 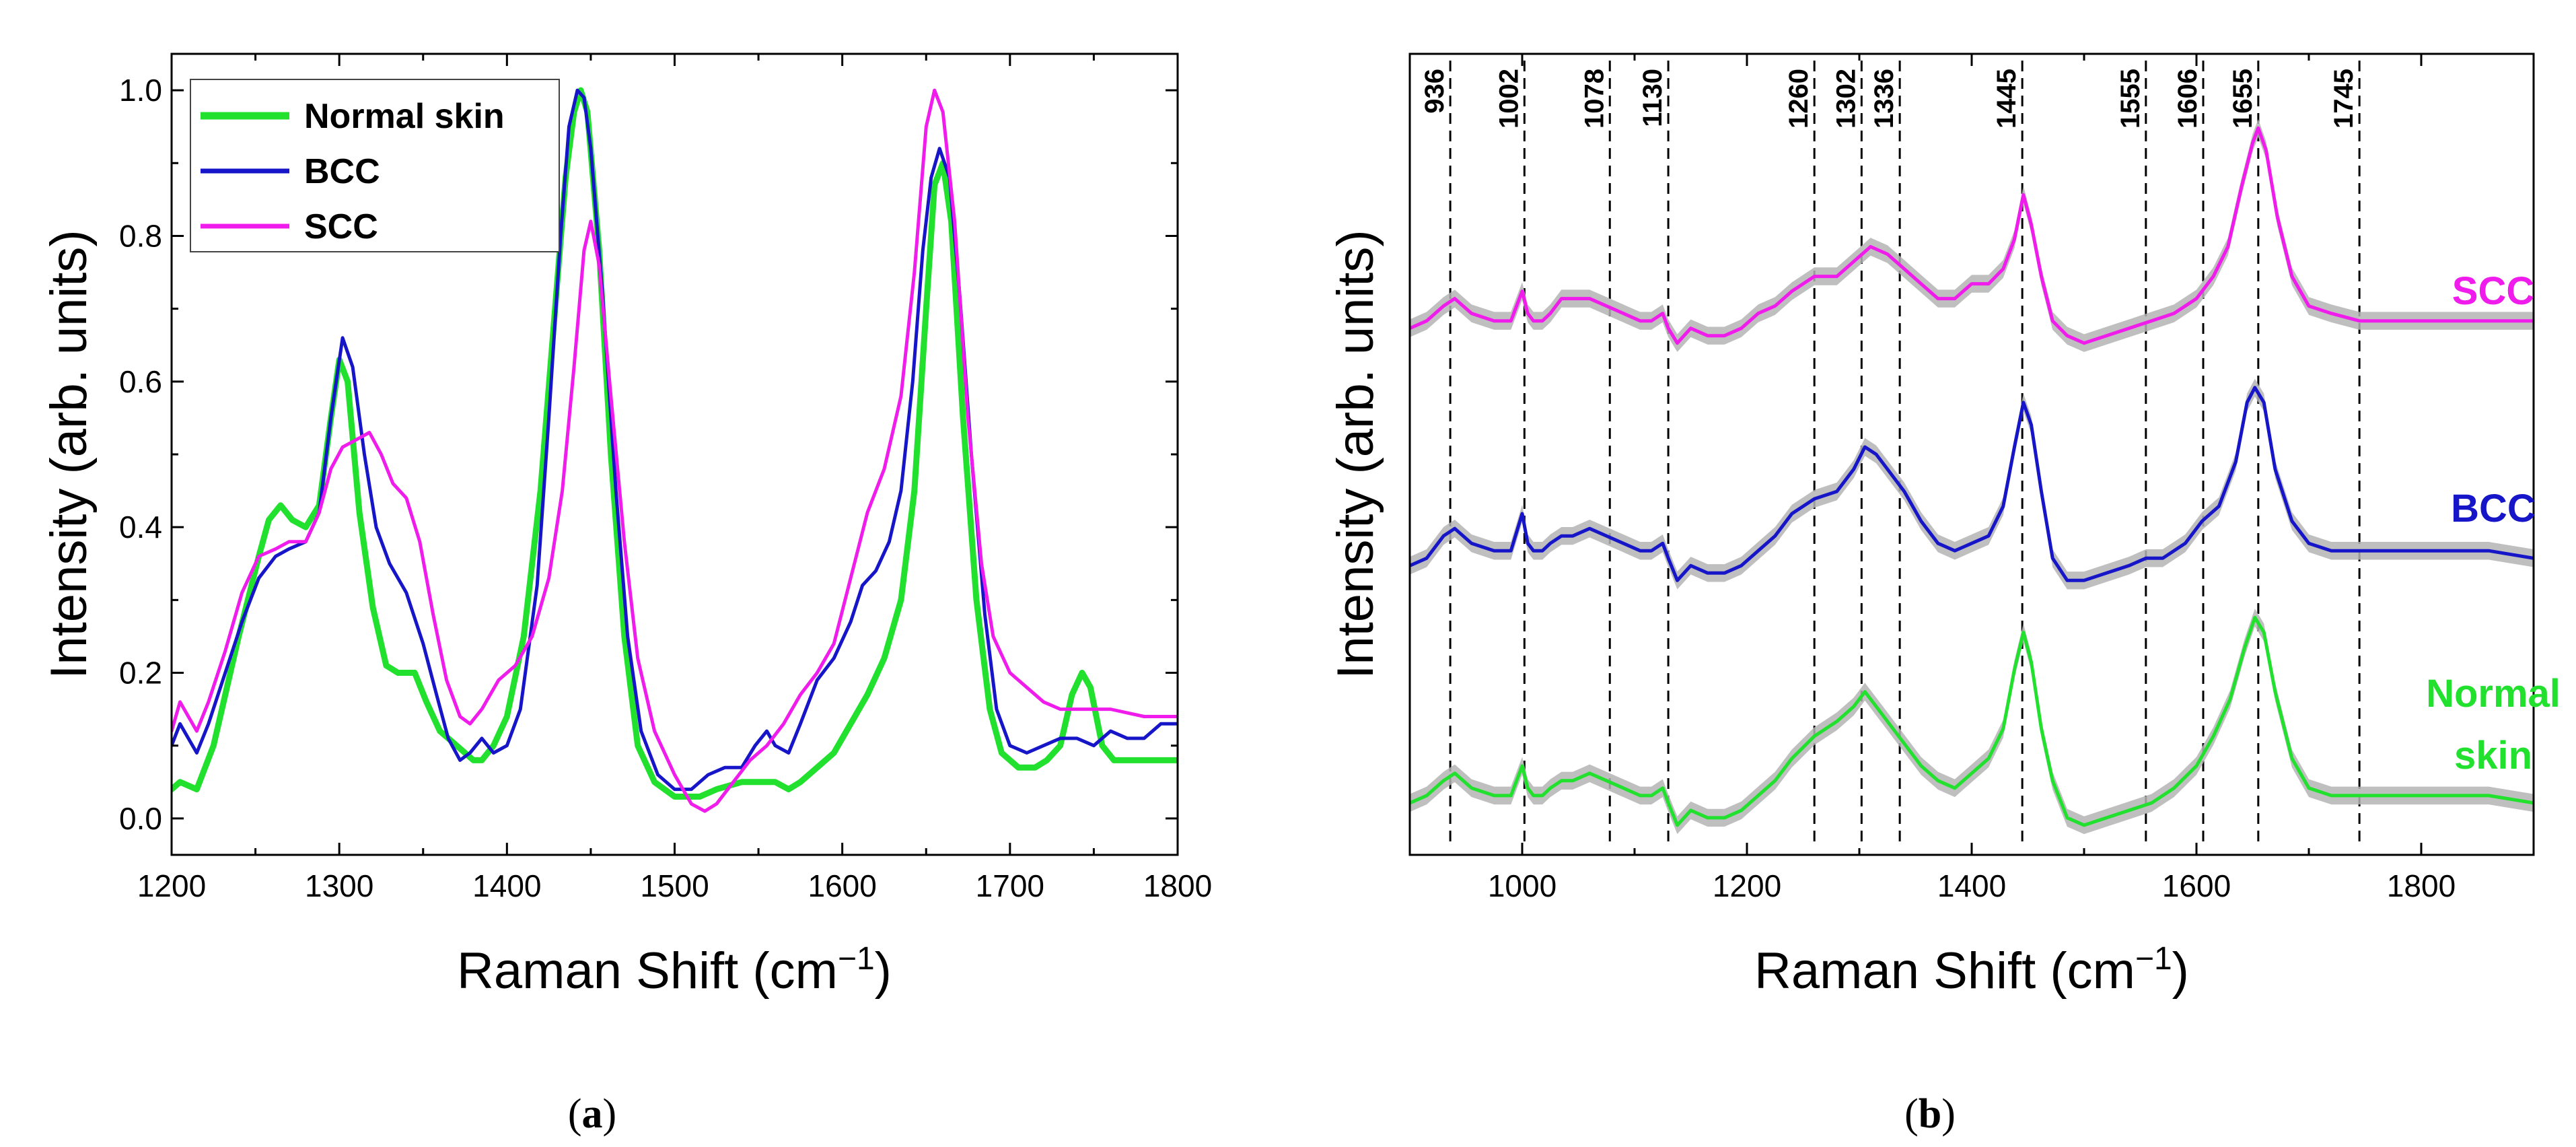 I want to click on chart-b-x-tick-label: 1400, so click(x=1971, y=885).